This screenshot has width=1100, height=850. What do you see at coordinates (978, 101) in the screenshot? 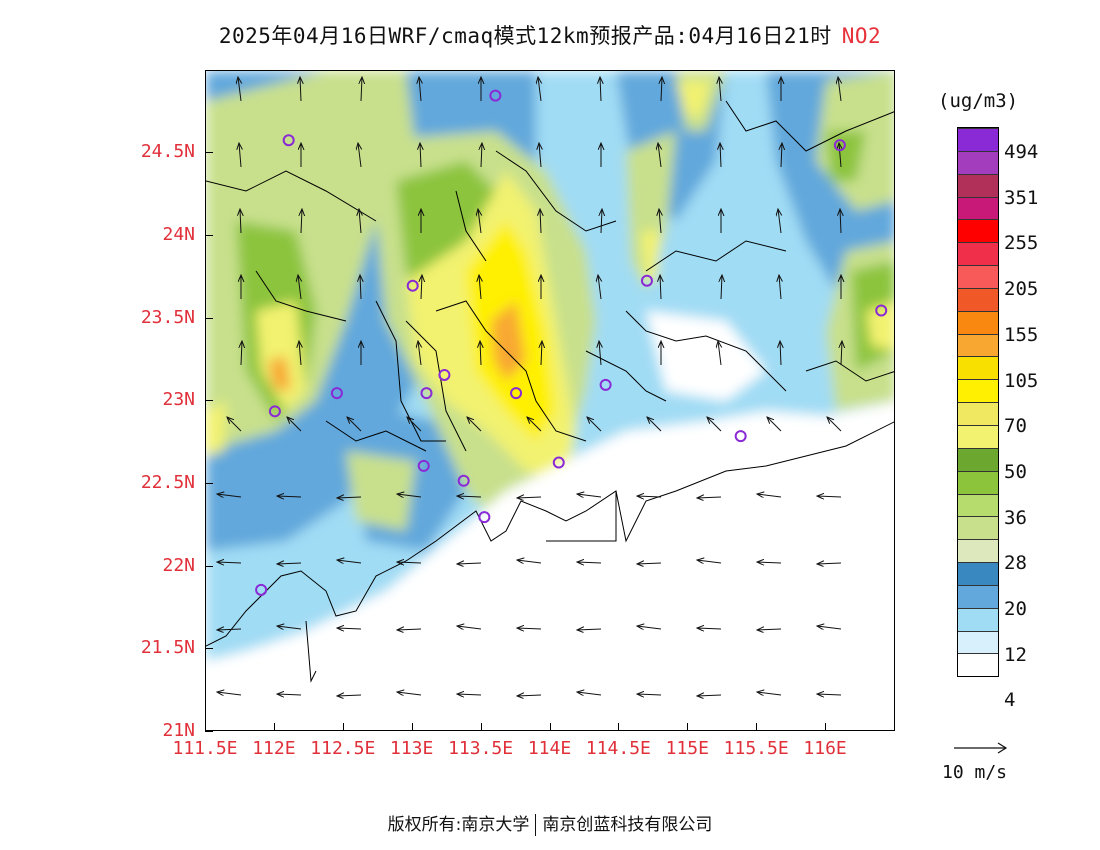
I see `colorbar-unit: (ug/m3)` at bounding box center [978, 101].